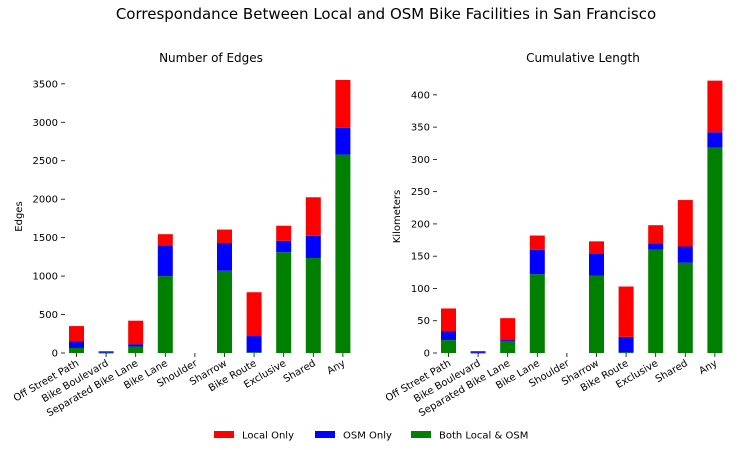  I want to click on y-tick-label: 1500, so click(45, 238).